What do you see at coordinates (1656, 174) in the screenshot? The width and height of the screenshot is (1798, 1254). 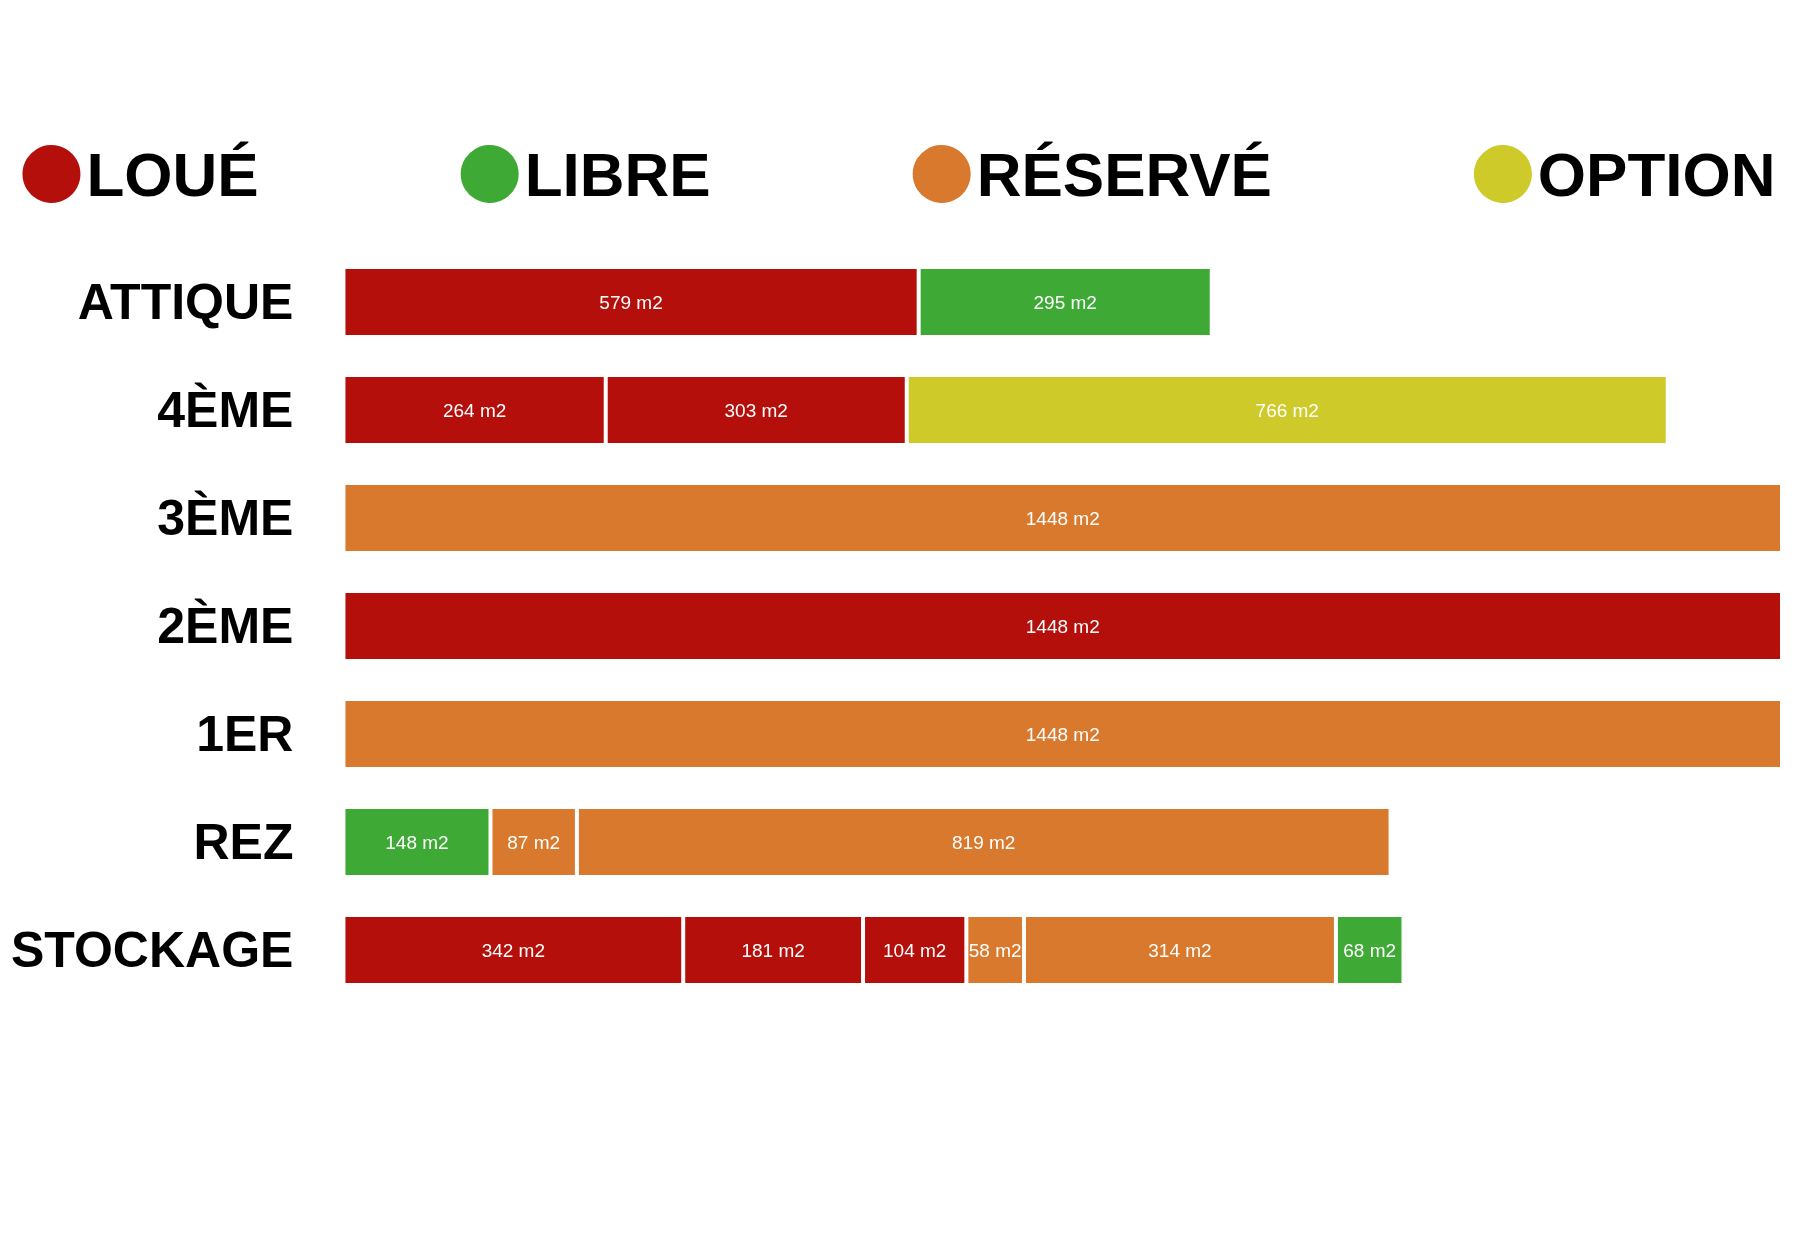 I see `legend-label: OPTION` at bounding box center [1656, 174].